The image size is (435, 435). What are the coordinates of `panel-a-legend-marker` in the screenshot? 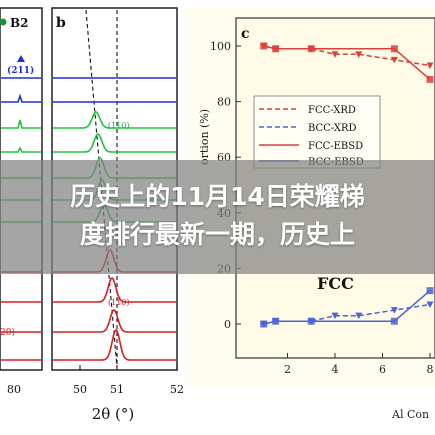 It's located at (3, 22).